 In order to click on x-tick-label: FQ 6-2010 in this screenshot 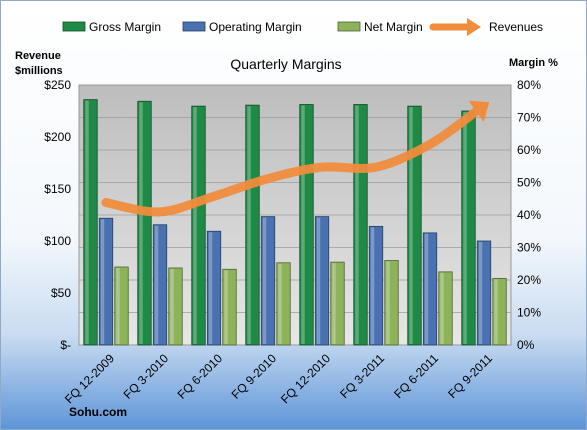, I will do `click(200, 376)`.